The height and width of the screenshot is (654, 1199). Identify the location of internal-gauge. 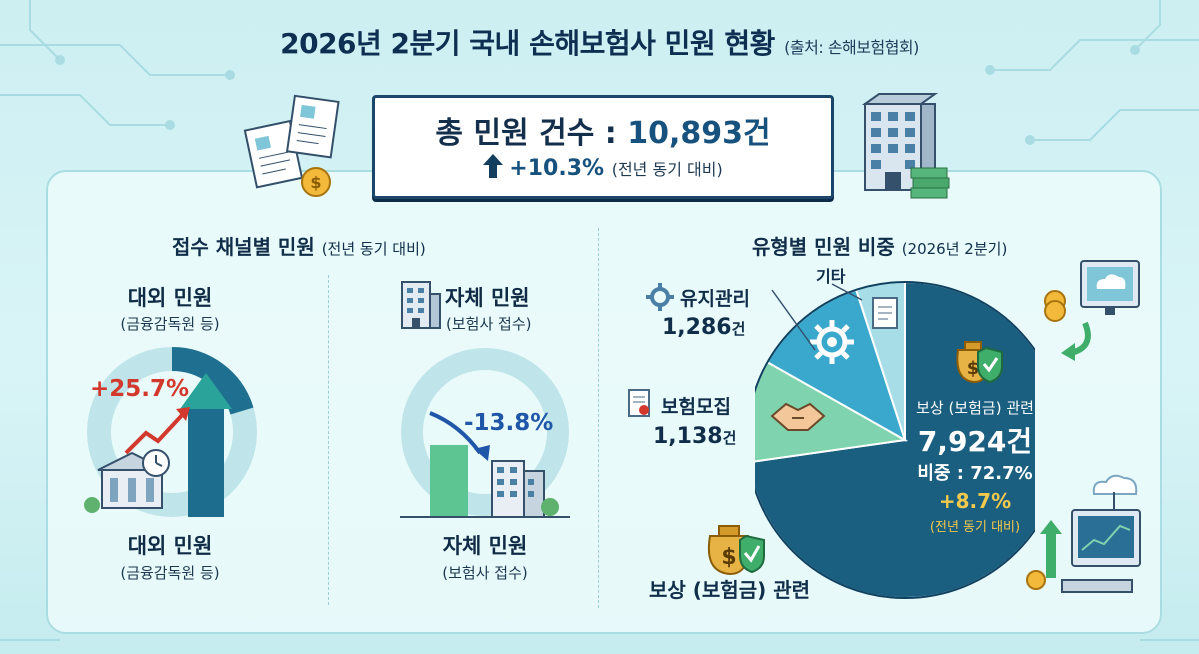
(485, 433).